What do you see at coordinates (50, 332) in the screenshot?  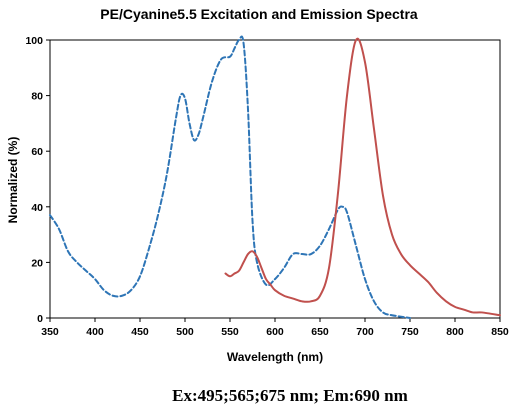 I see `x-tick-label: 350` at bounding box center [50, 332].